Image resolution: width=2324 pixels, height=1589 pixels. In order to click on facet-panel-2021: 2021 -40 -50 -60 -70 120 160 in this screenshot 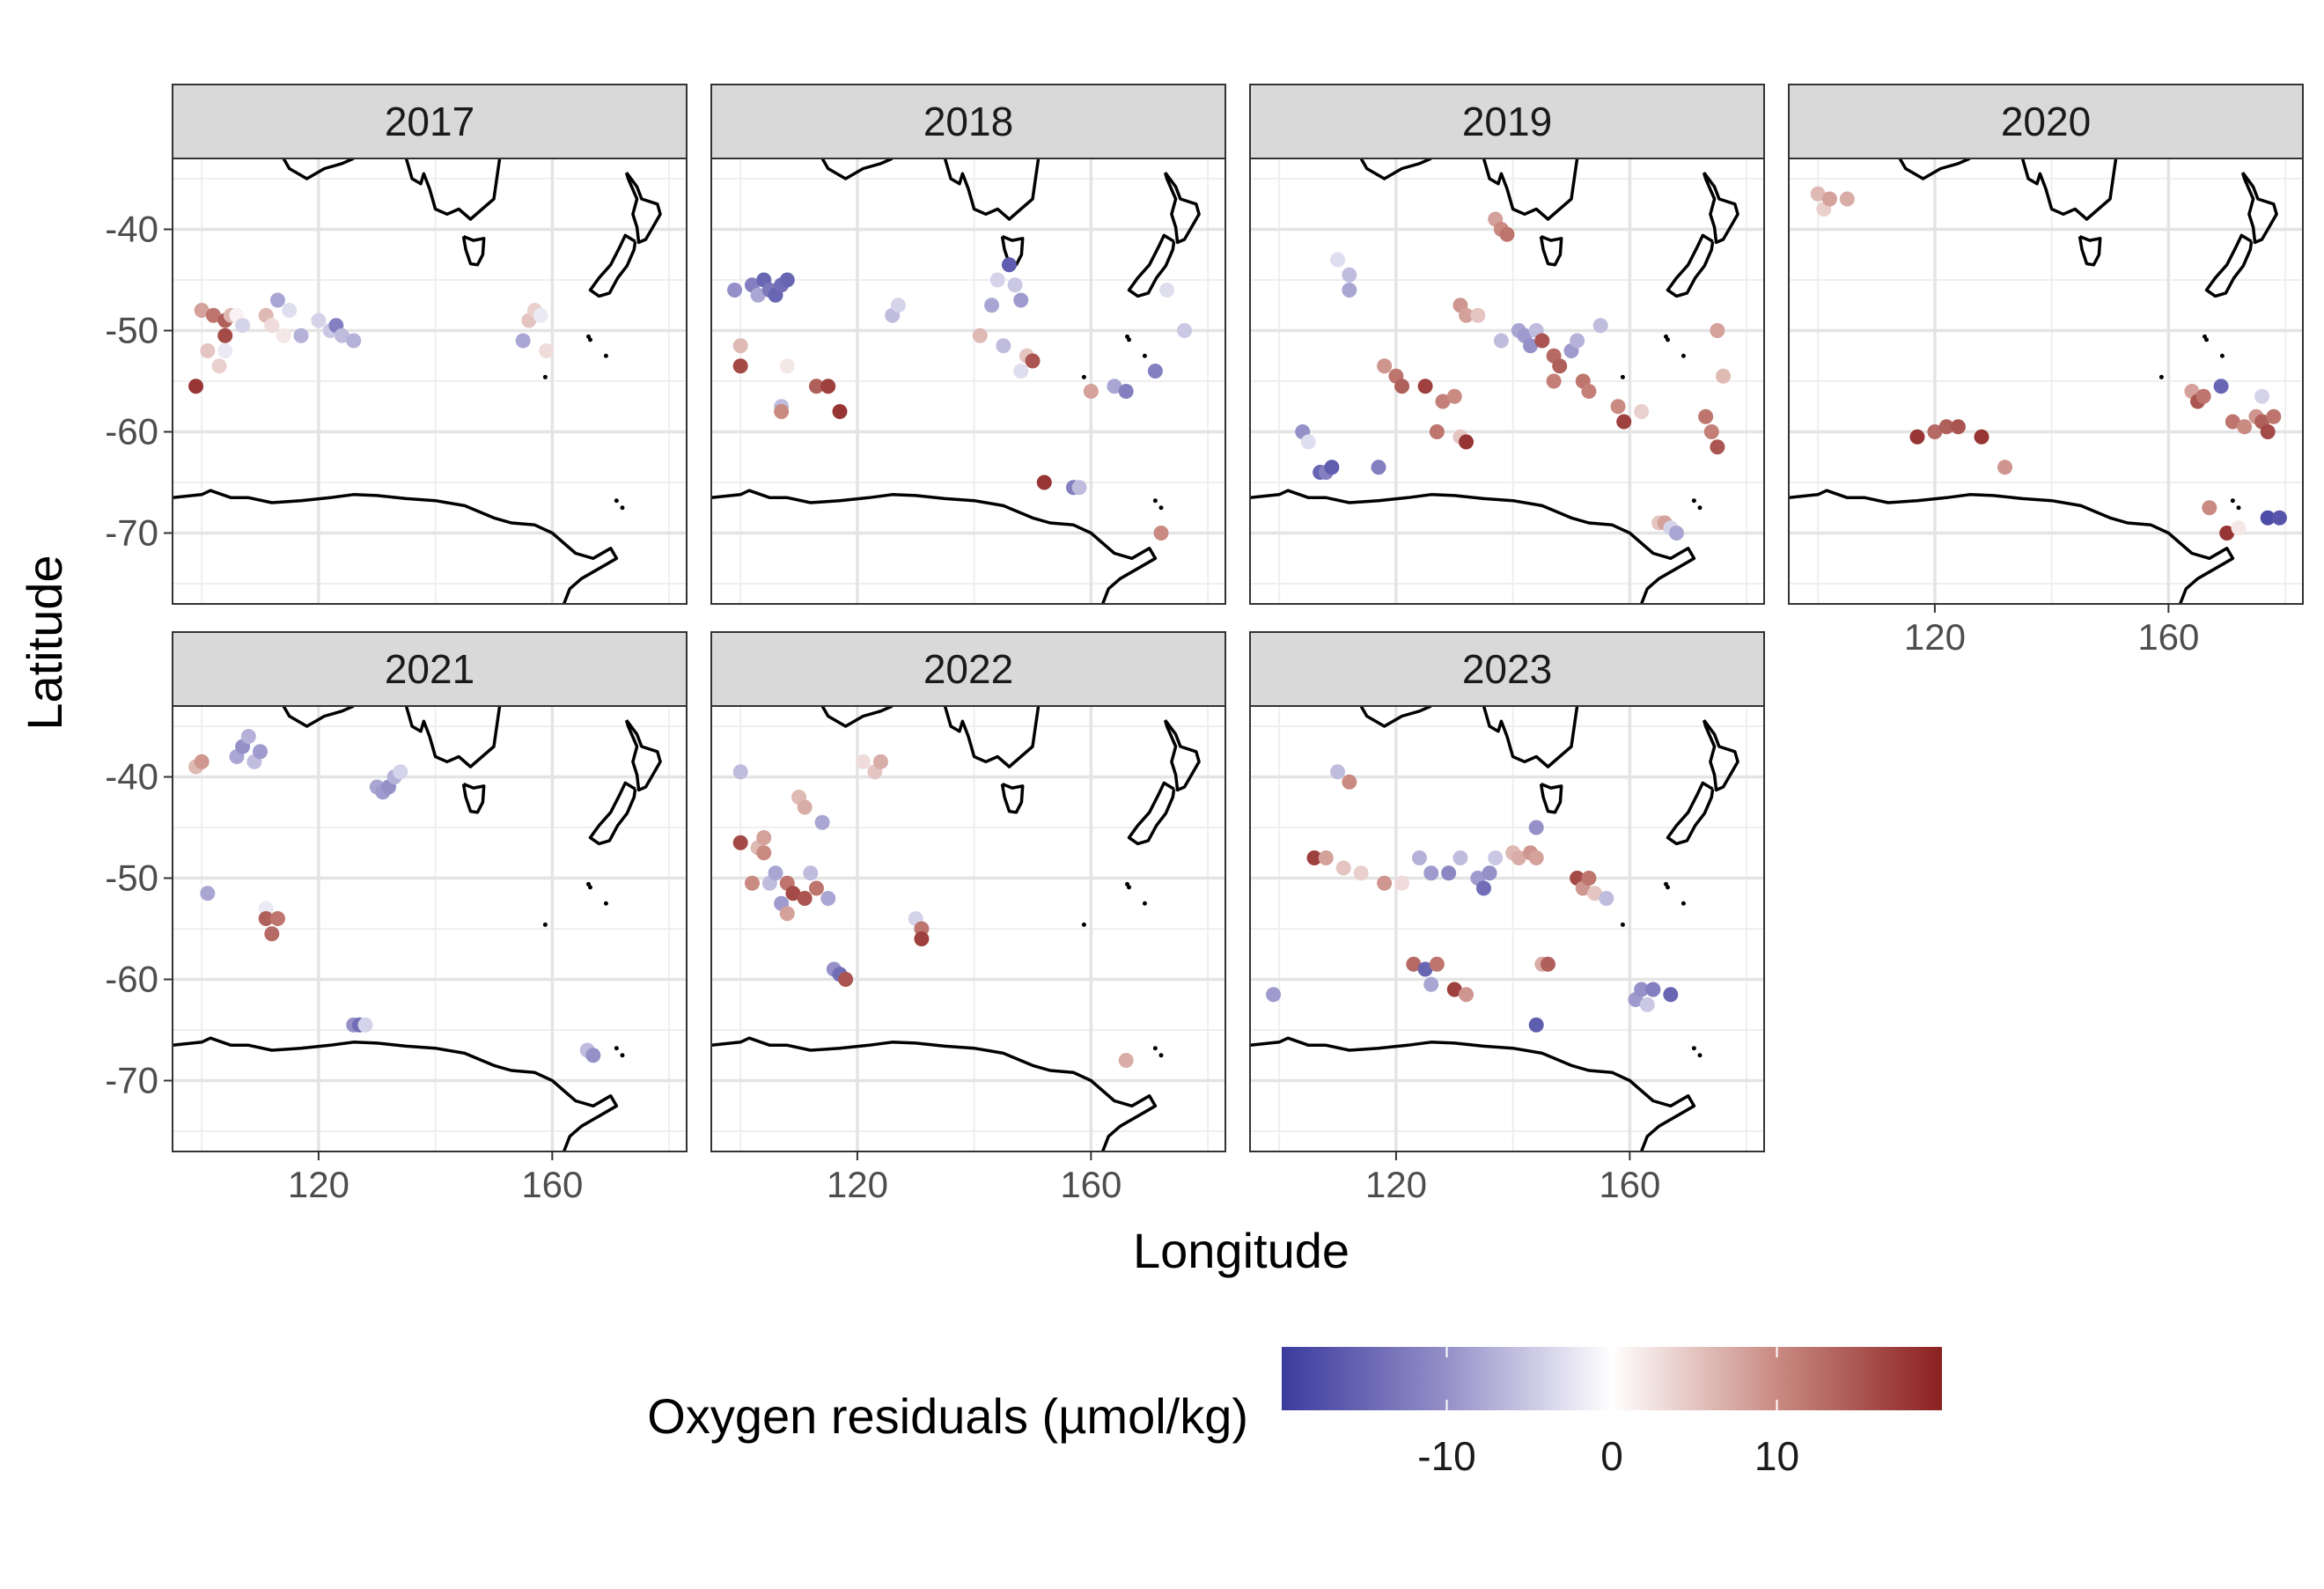, I will do `click(396, 918)`.